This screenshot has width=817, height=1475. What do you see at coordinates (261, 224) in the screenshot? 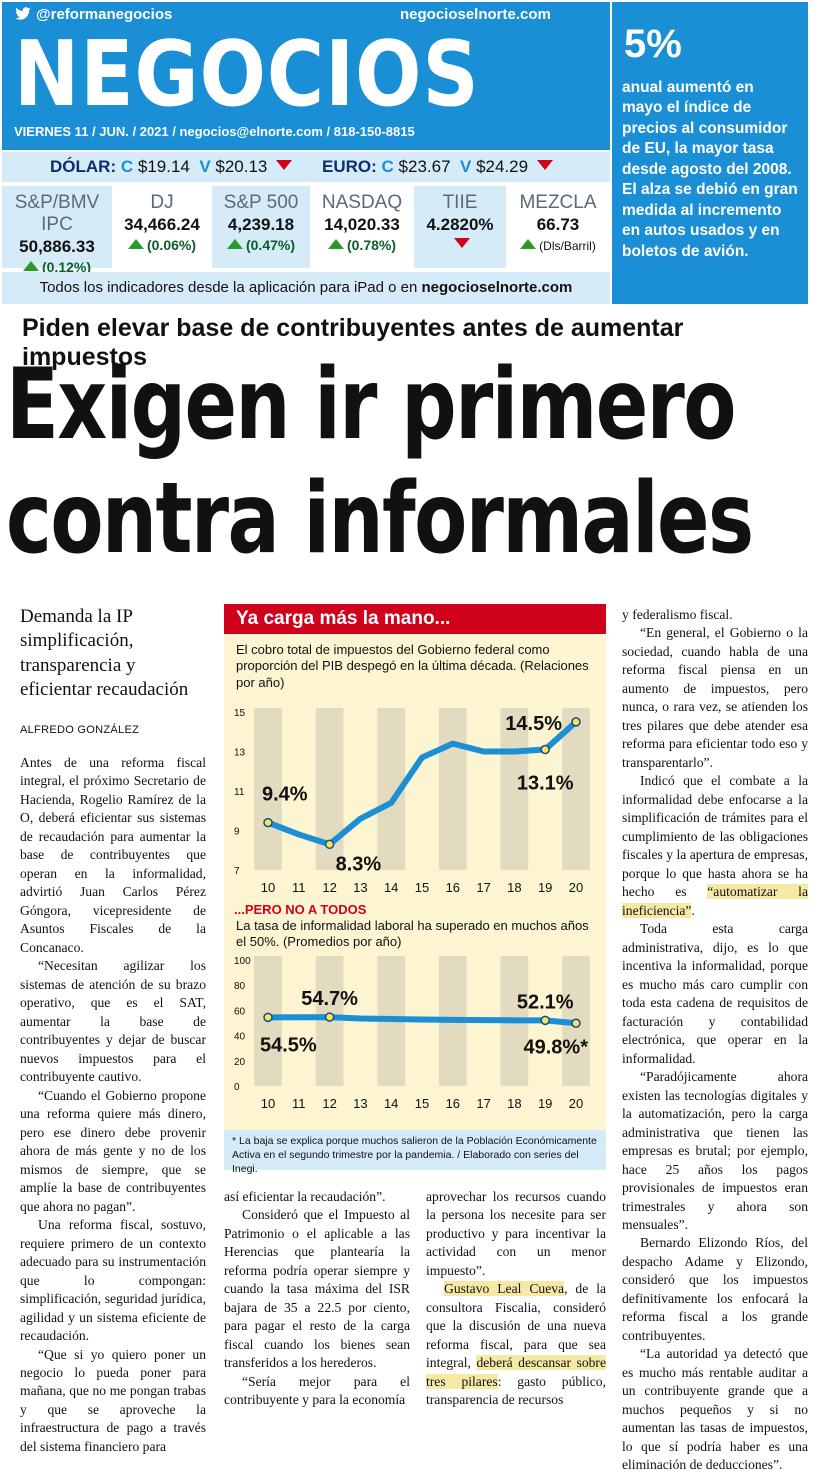
I see `index-value: 4,239.18` at bounding box center [261, 224].